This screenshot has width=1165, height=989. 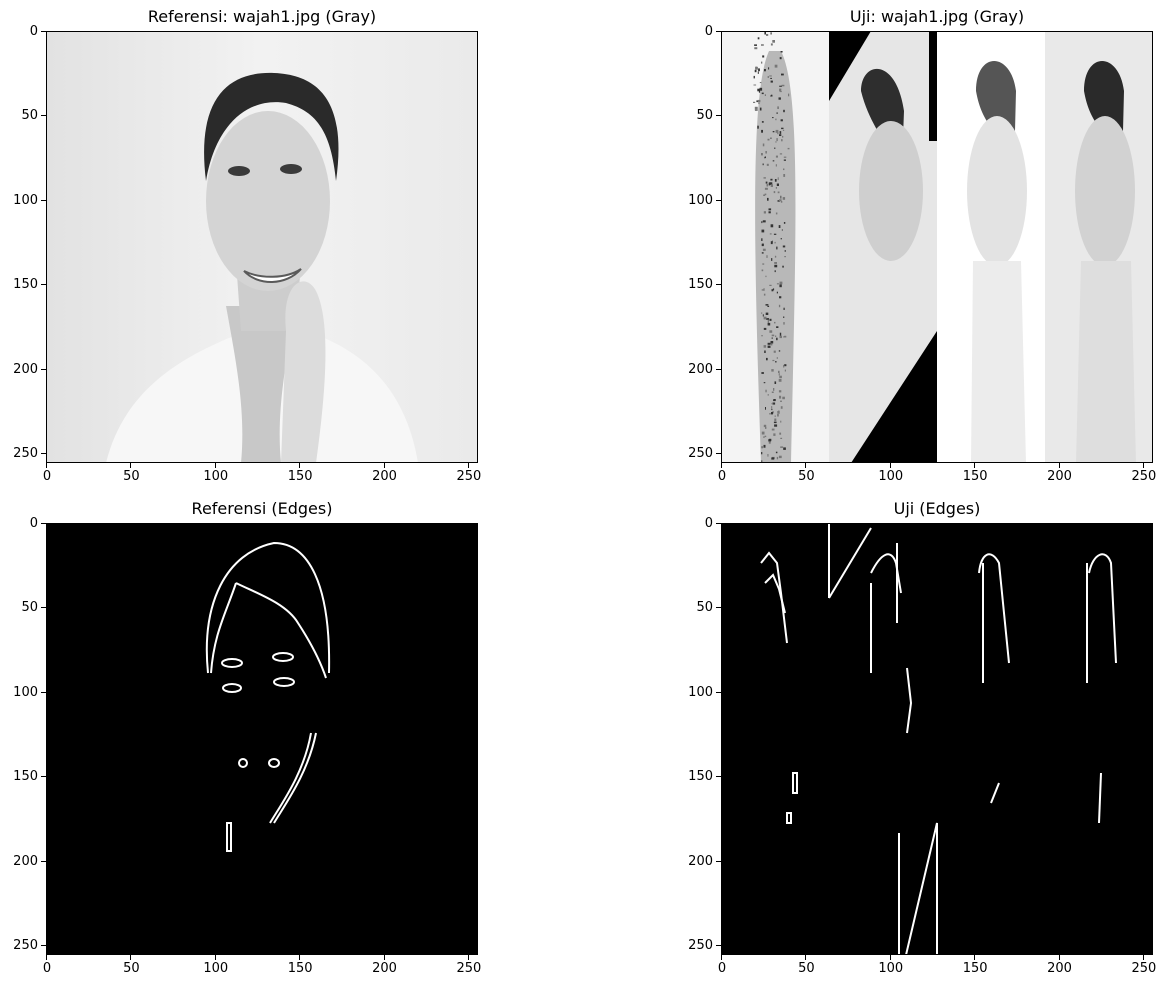 What do you see at coordinates (704, 116) in the screenshot?
I see `y-tick-label: 50` at bounding box center [704, 116].